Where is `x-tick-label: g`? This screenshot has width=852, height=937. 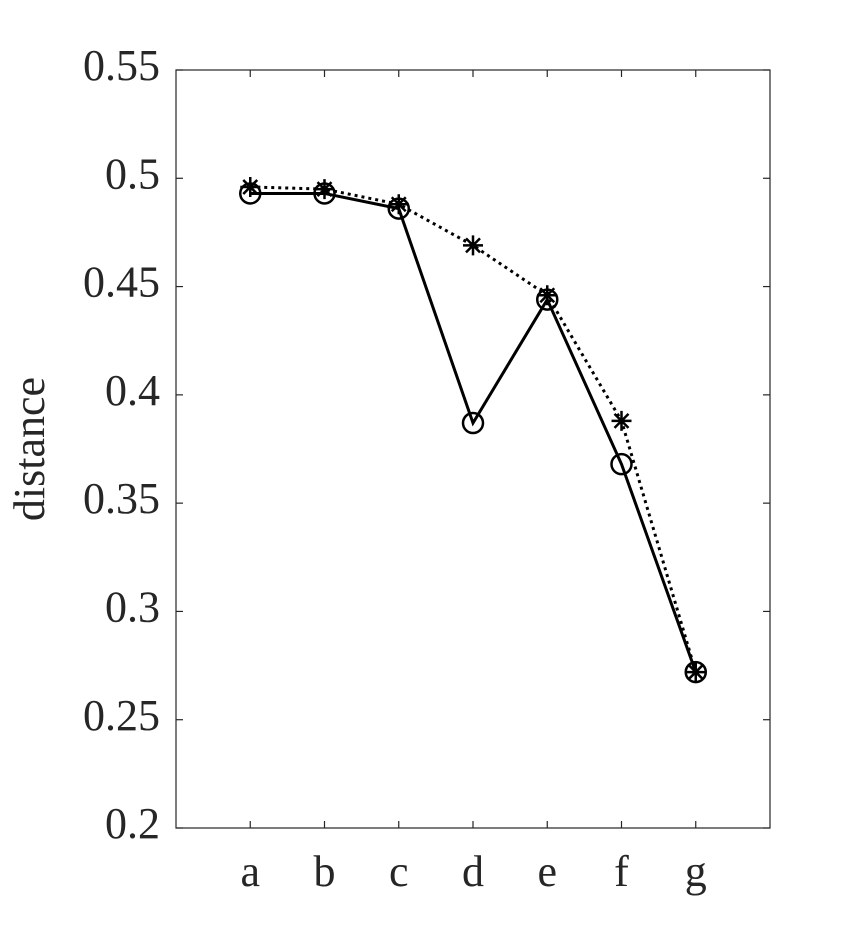 x-tick-label: g is located at coordinates (696, 871).